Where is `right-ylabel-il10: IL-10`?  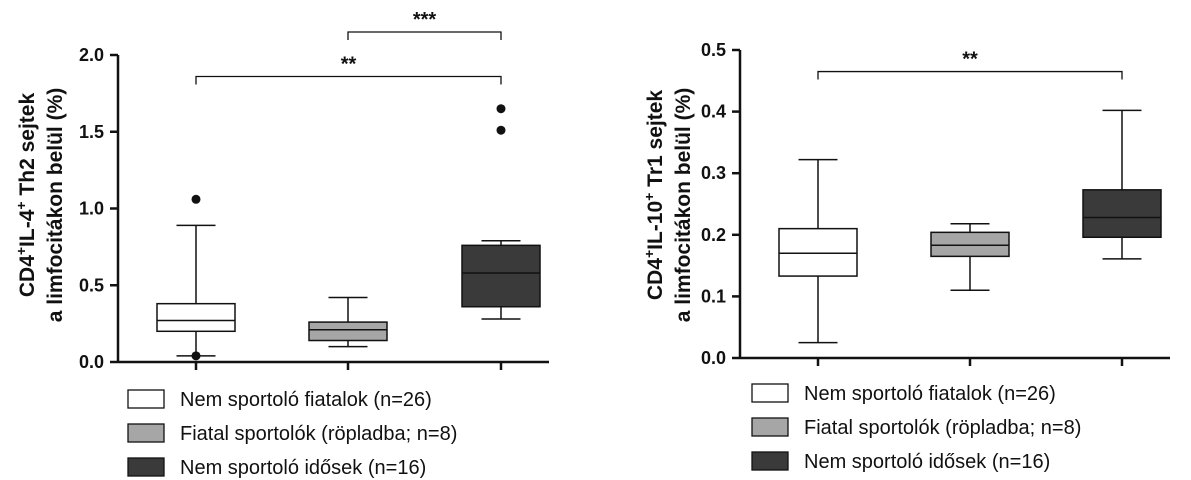 right-ylabel-il10: IL-10 is located at coordinates (655, 225).